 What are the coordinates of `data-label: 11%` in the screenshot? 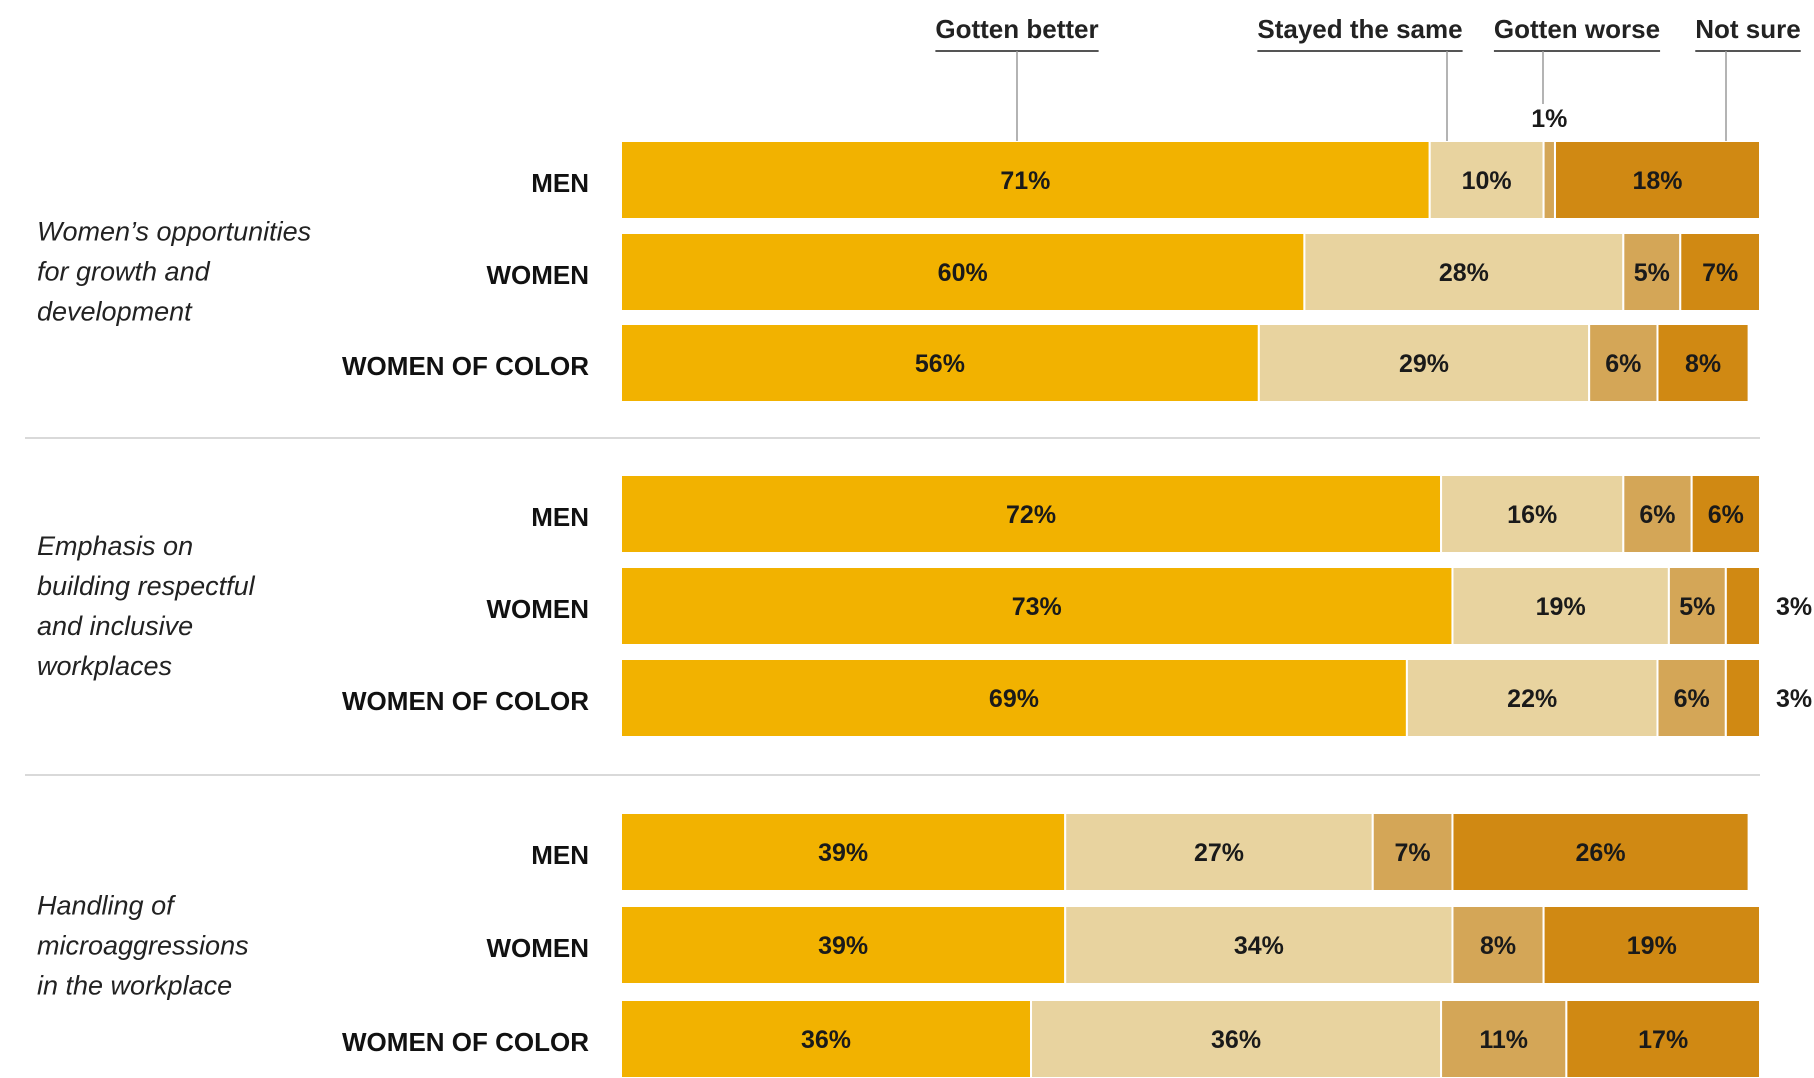 It's located at (1503, 1040).